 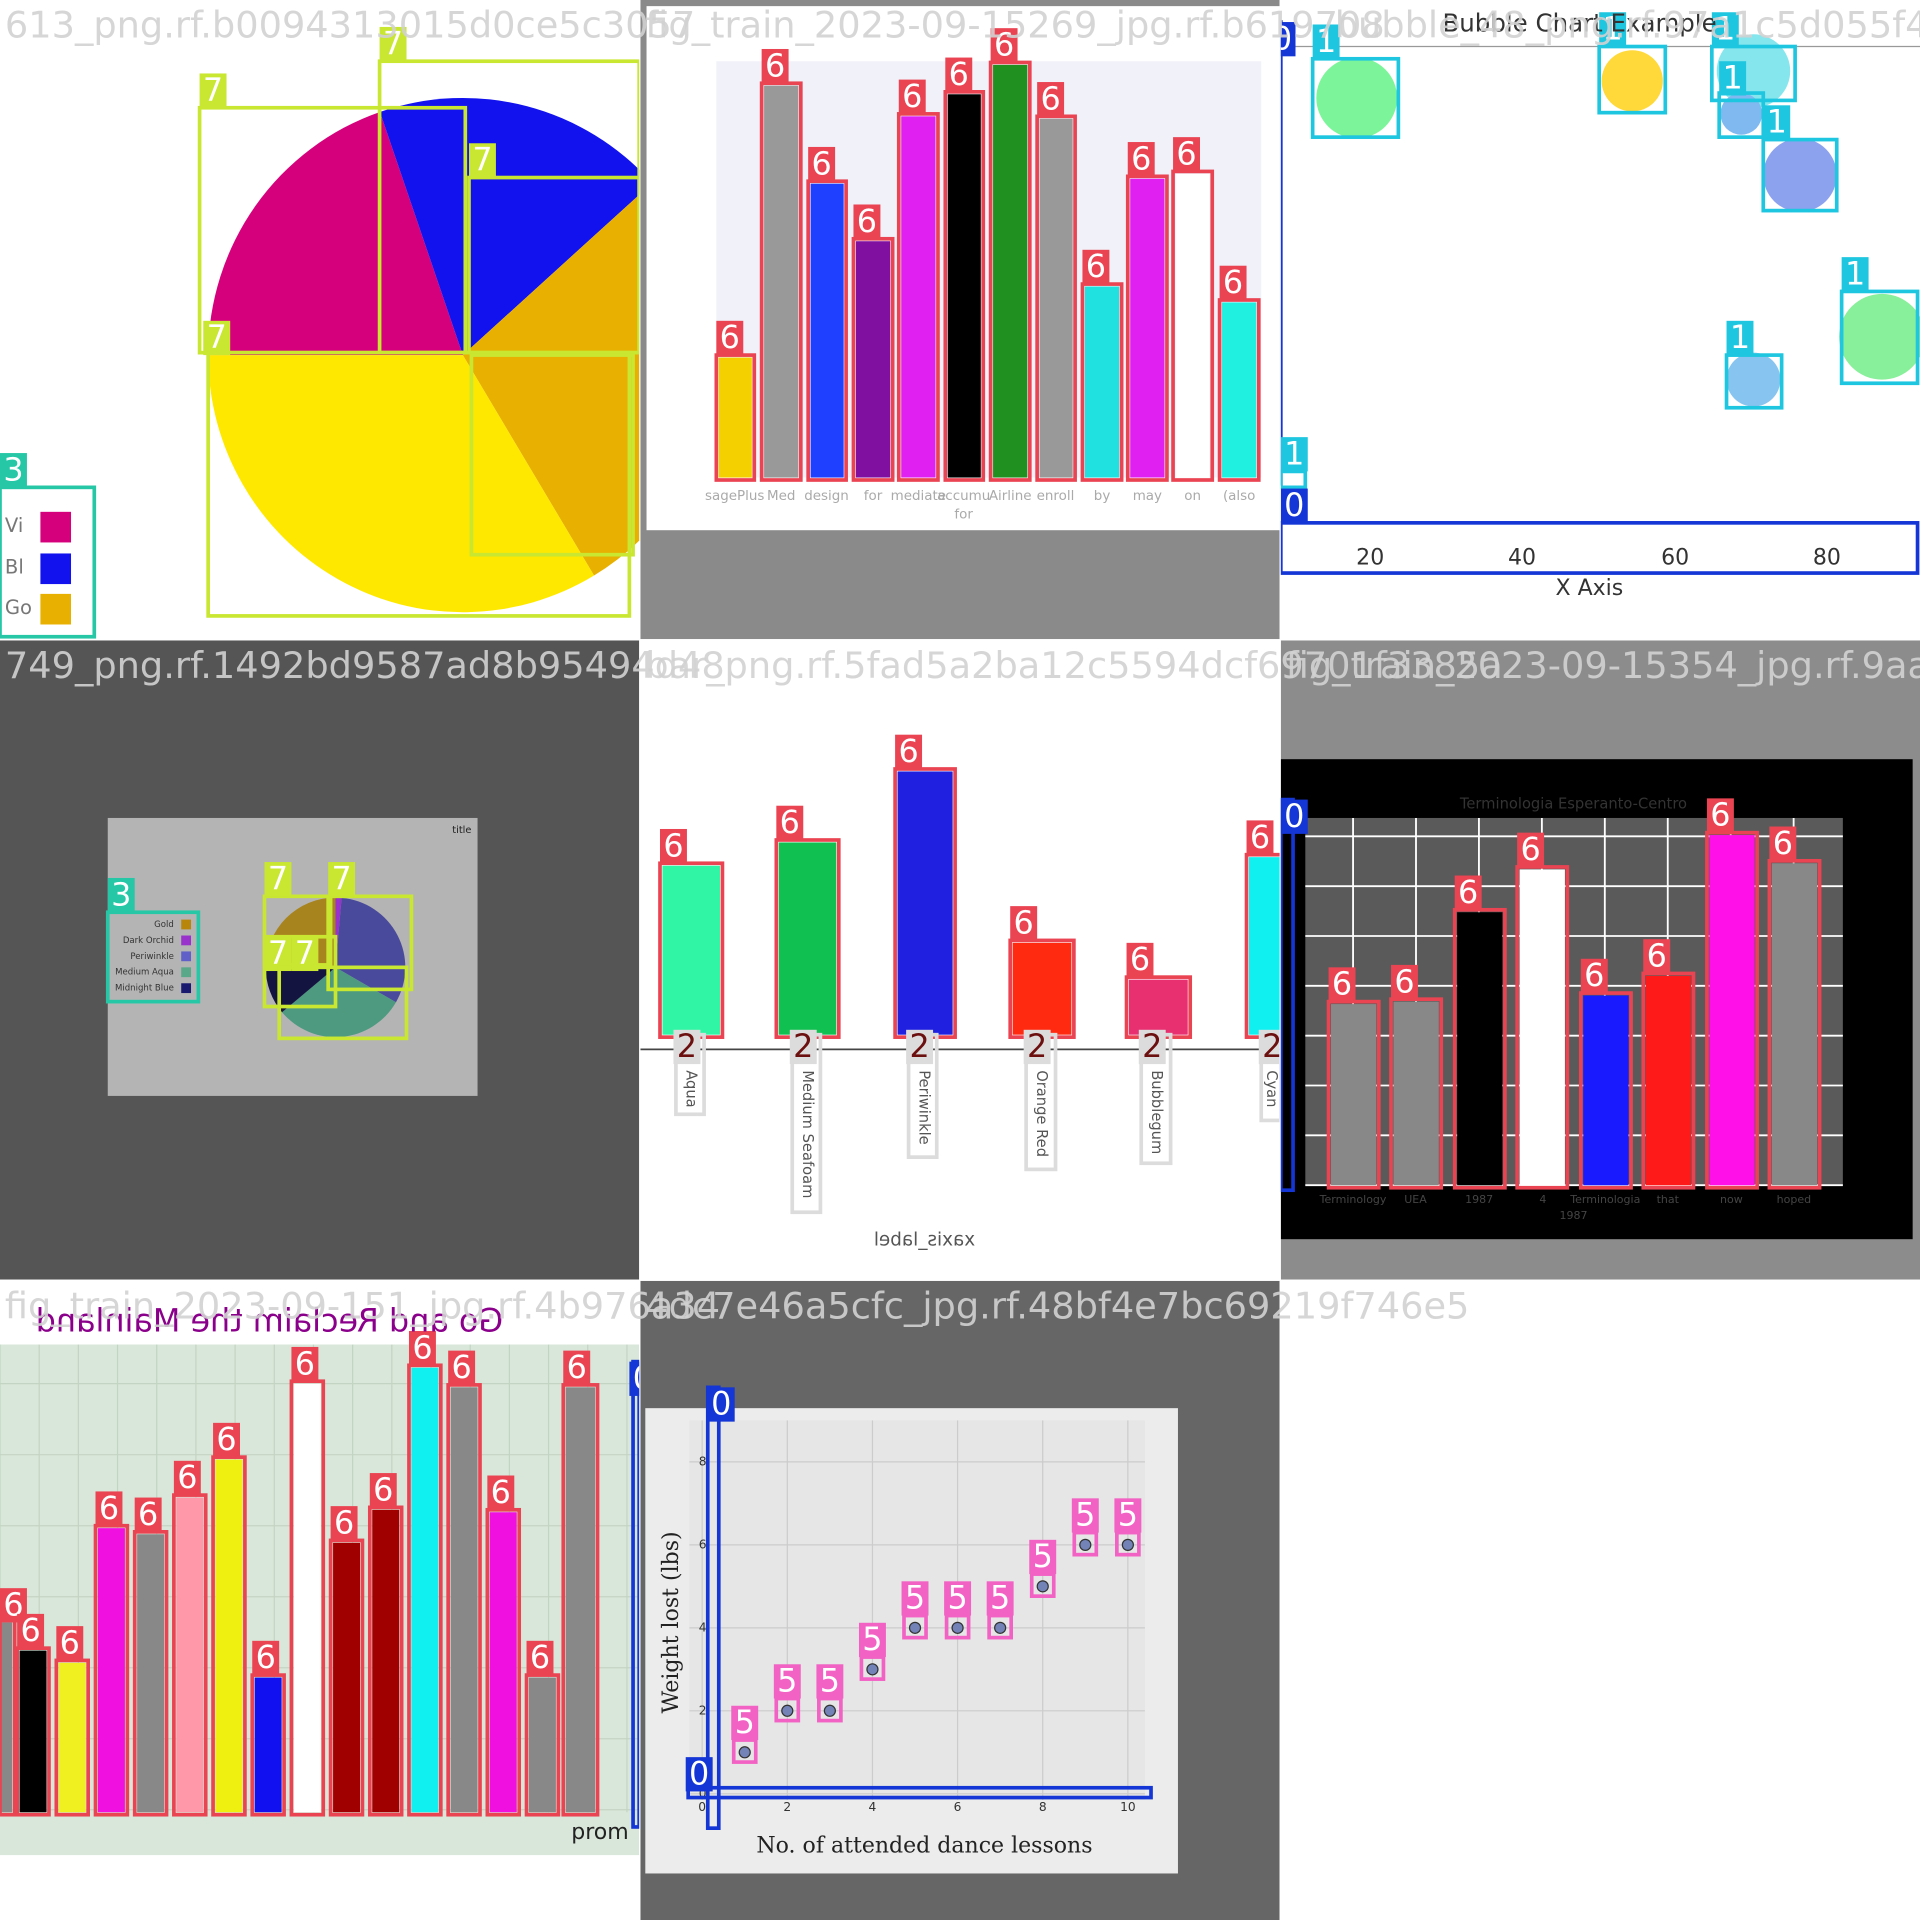 What do you see at coordinates (1589, 588) in the screenshot?
I see `x-axis-label: X Axis` at bounding box center [1589, 588].